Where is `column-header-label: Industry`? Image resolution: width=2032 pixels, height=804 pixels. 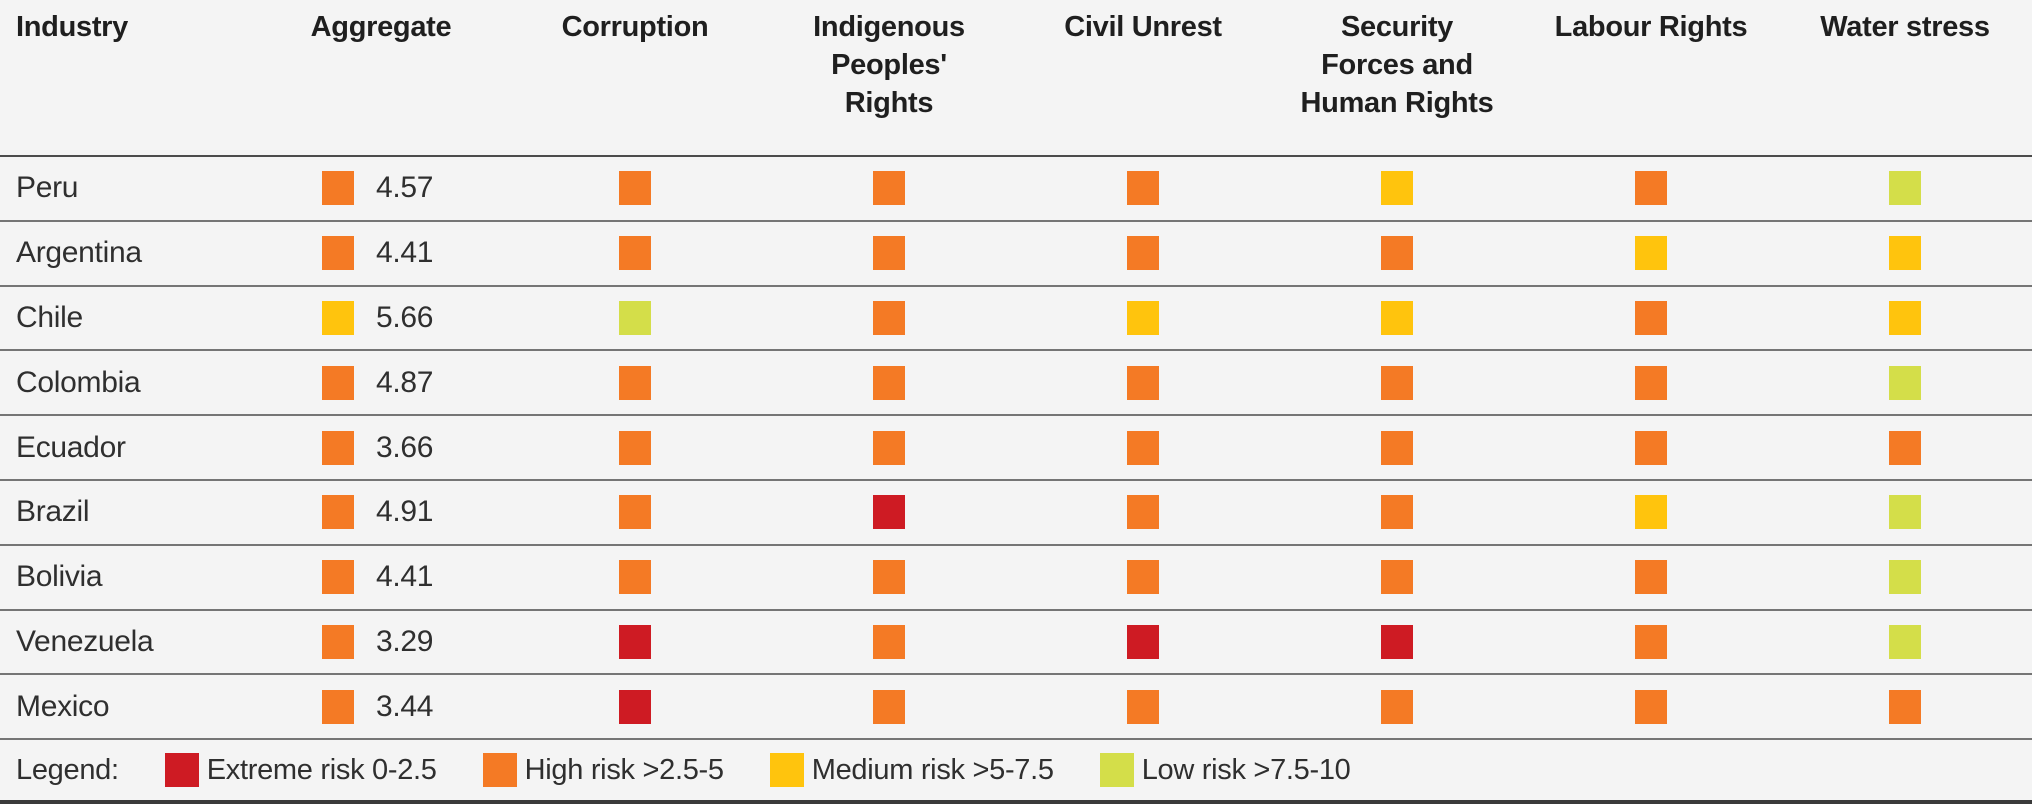 column-header-label: Industry is located at coordinates (72, 27).